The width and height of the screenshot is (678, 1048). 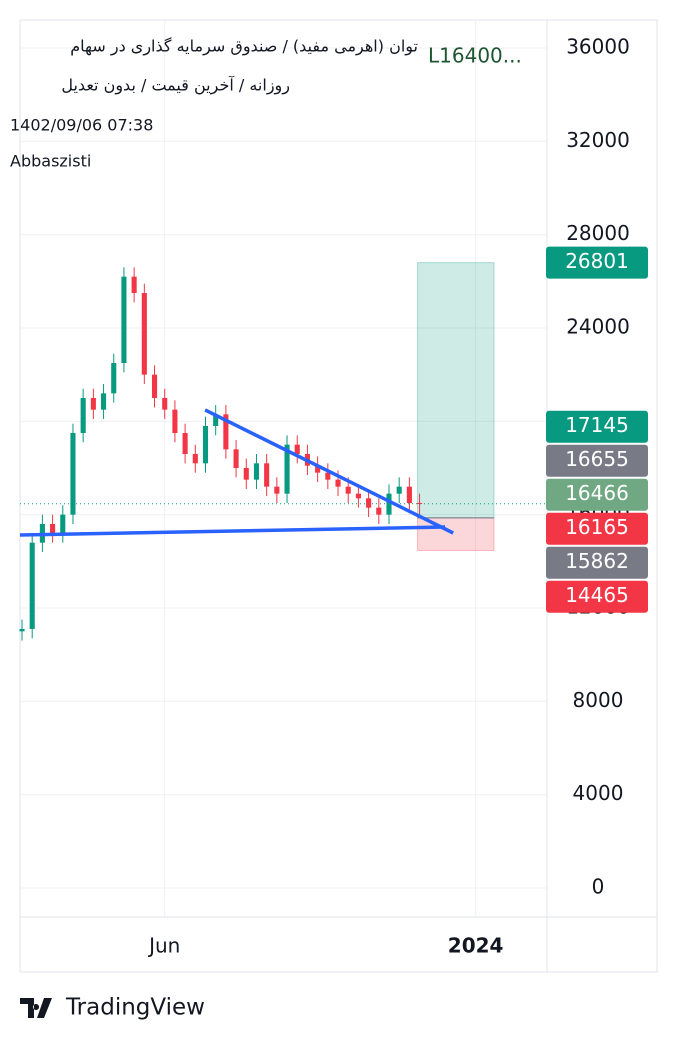 I want to click on x-tick-label: 2024, so click(x=476, y=946).